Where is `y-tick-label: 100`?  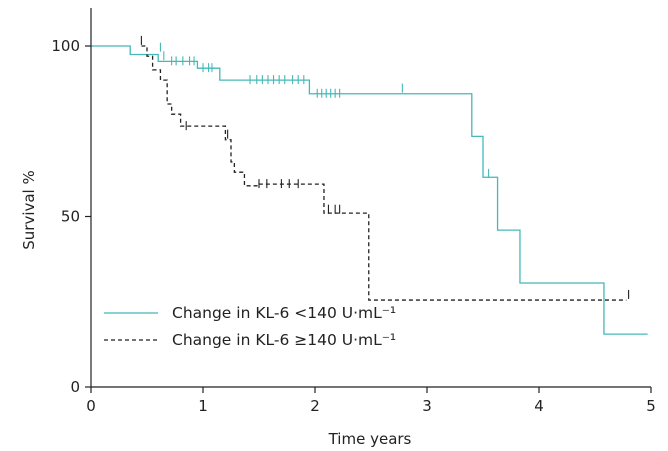
y-tick-label: 100 is located at coordinates (65, 46).